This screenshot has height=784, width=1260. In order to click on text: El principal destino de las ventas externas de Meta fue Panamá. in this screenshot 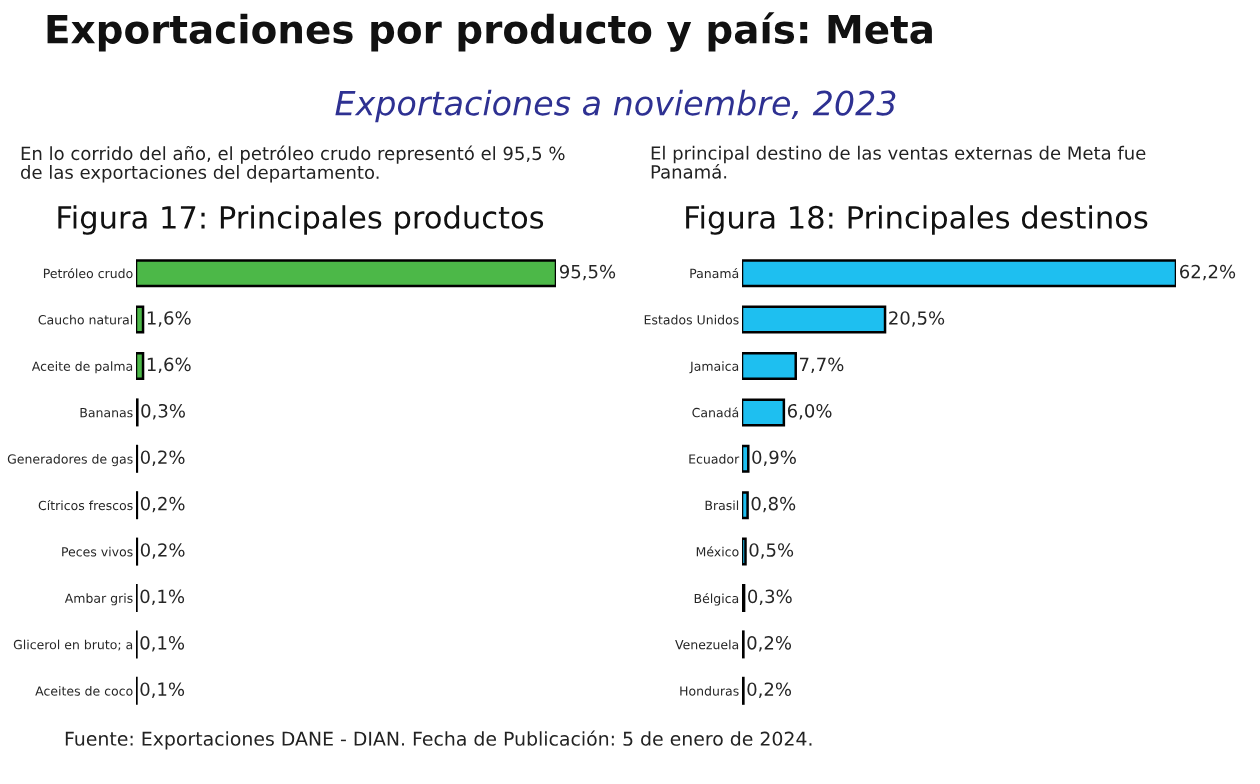, I will do `click(898, 162)`.